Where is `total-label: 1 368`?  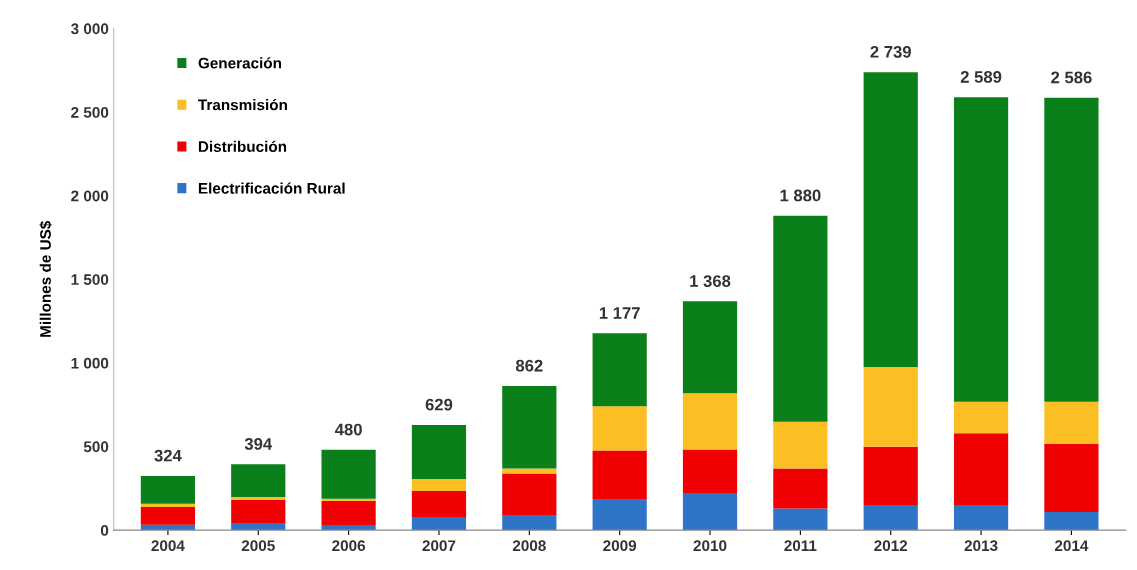 total-label: 1 368 is located at coordinates (710, 281).